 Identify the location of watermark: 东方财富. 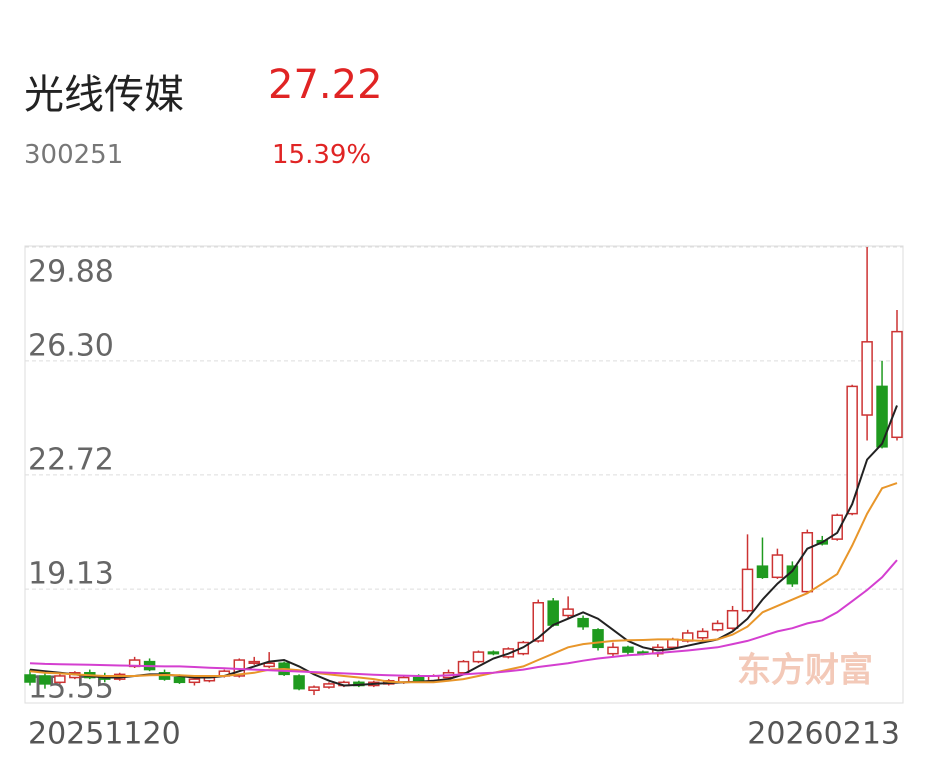
(805, 671).